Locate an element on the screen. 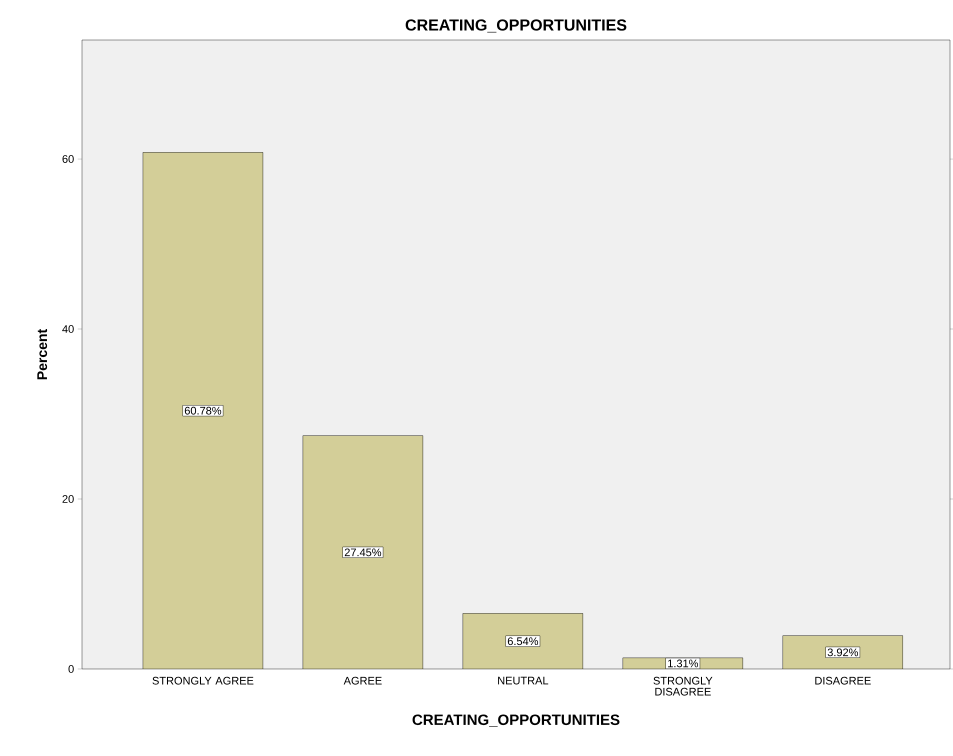 This screenshot has width=953, height=756. x-tick-label: DISAGREE is located at coordinates (843, 680).